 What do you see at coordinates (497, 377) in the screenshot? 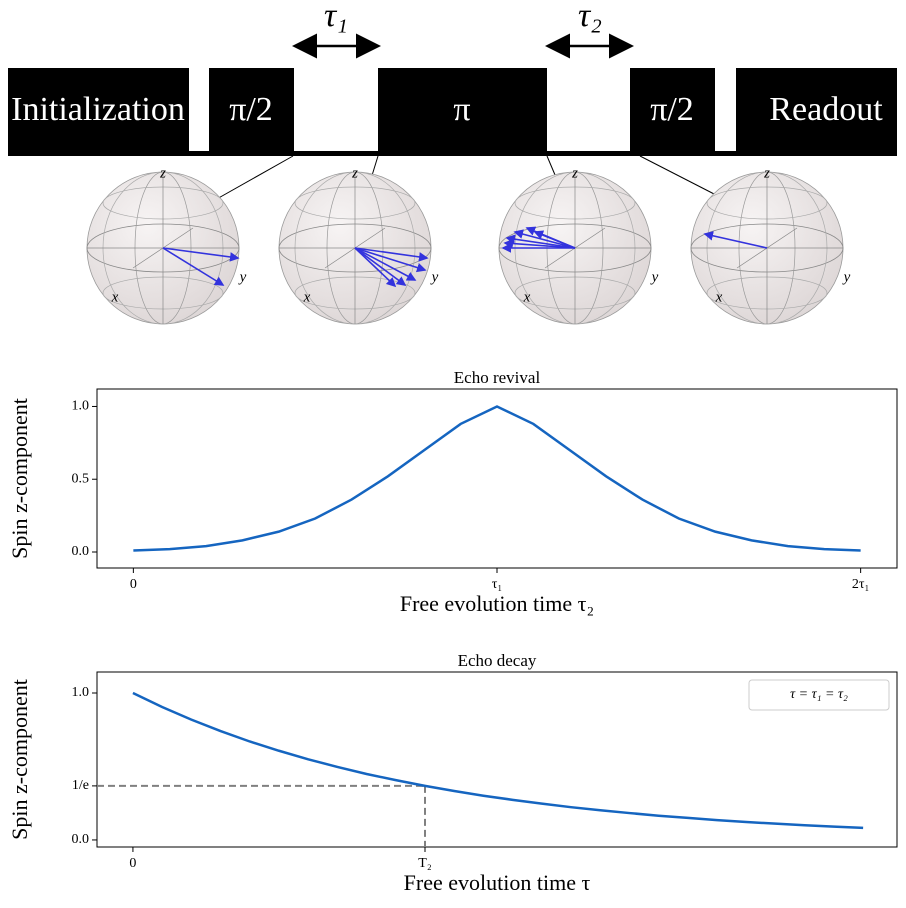
I see `chart-title: Echo revival` at bounding box center [497, 377].